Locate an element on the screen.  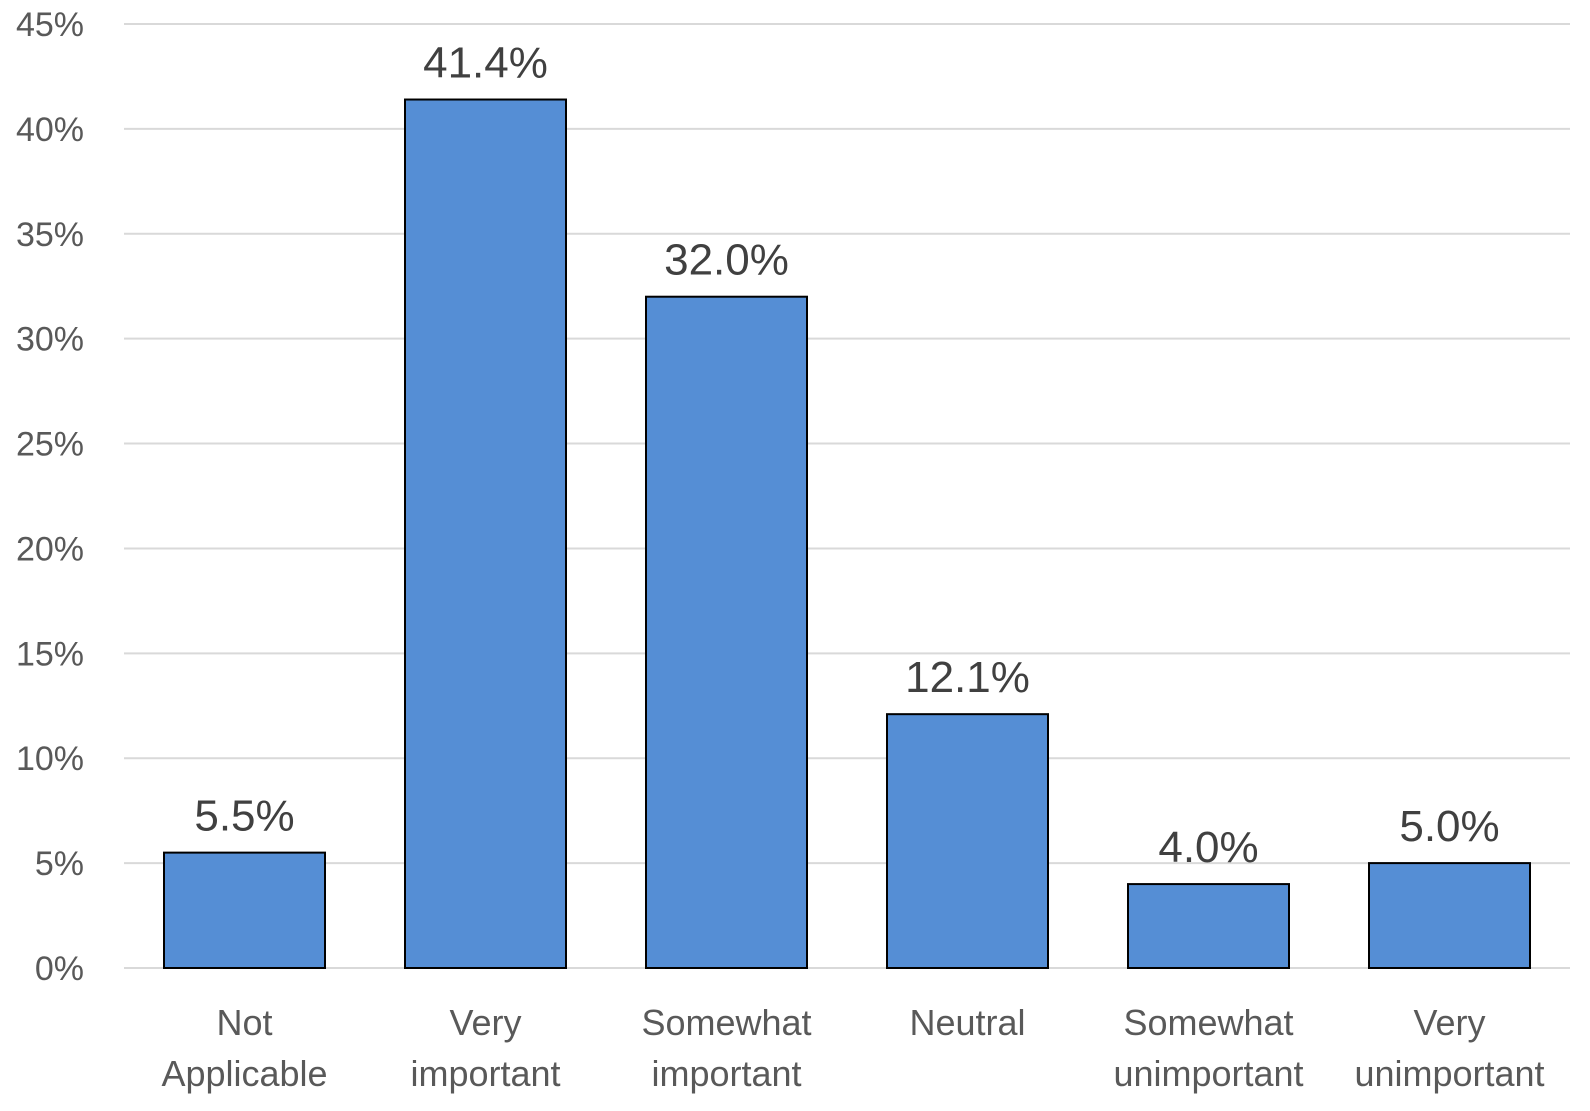
y-tick-label: 35% is located at coordinates (50, 235).